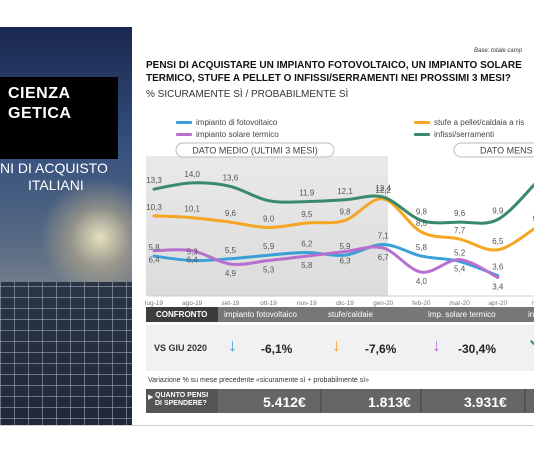  What do you see at coordinates (268, 303) in the screenshot?
I see `x-tick-ott-19: ott-19` at bounding box center [268, 303].